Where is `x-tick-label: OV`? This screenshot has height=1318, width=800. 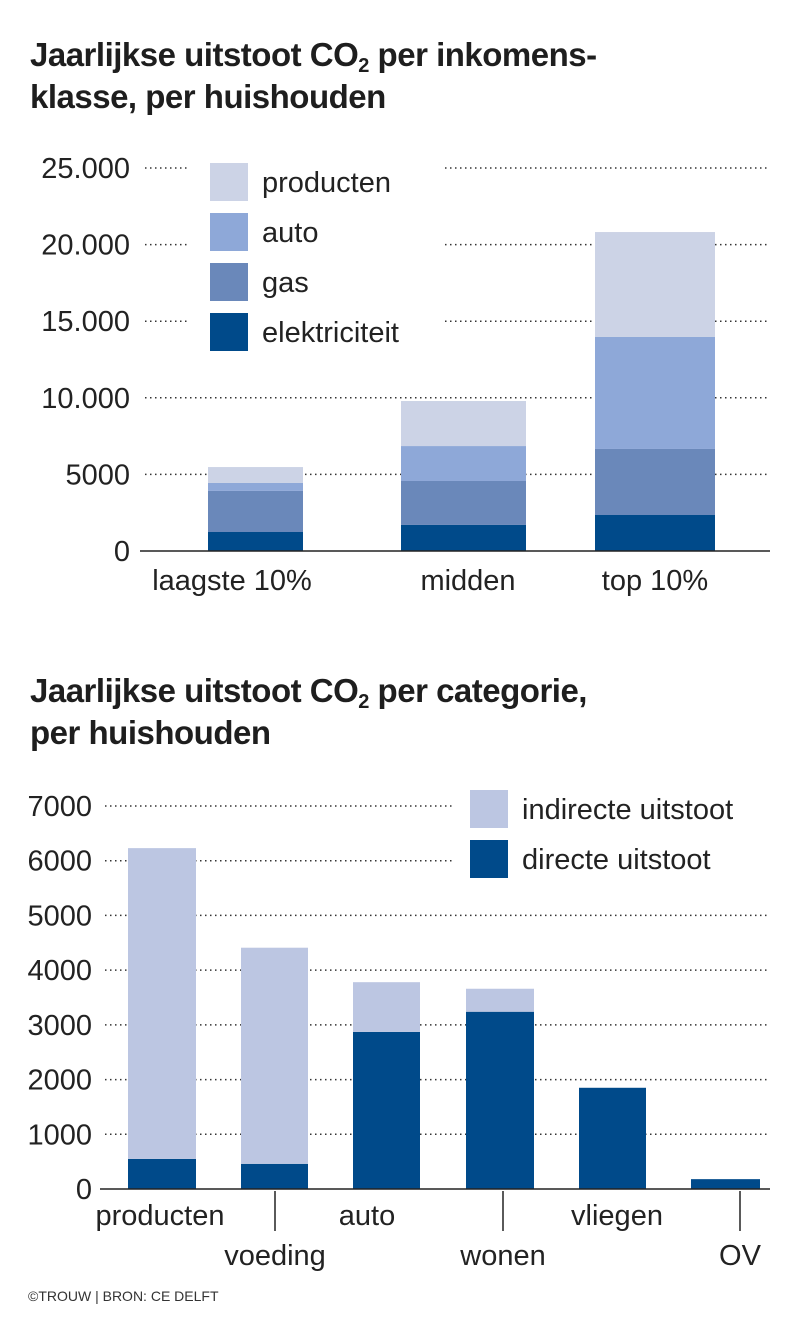
x-tick-label: OV is located at coordinates (740, 1256).